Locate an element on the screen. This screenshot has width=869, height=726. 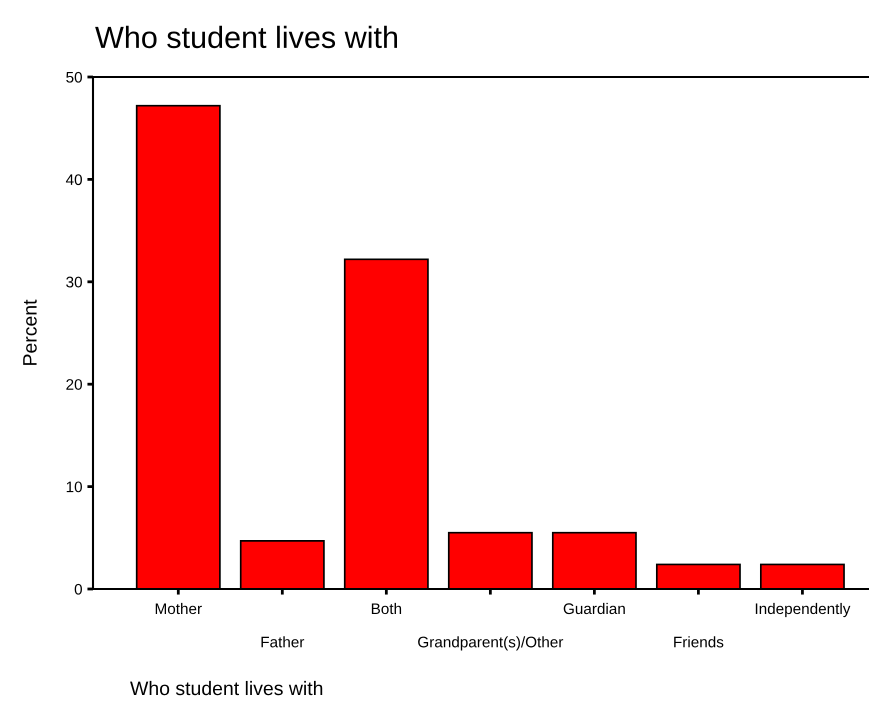
x-tick-label: Father is located at coordinates (282, 642).